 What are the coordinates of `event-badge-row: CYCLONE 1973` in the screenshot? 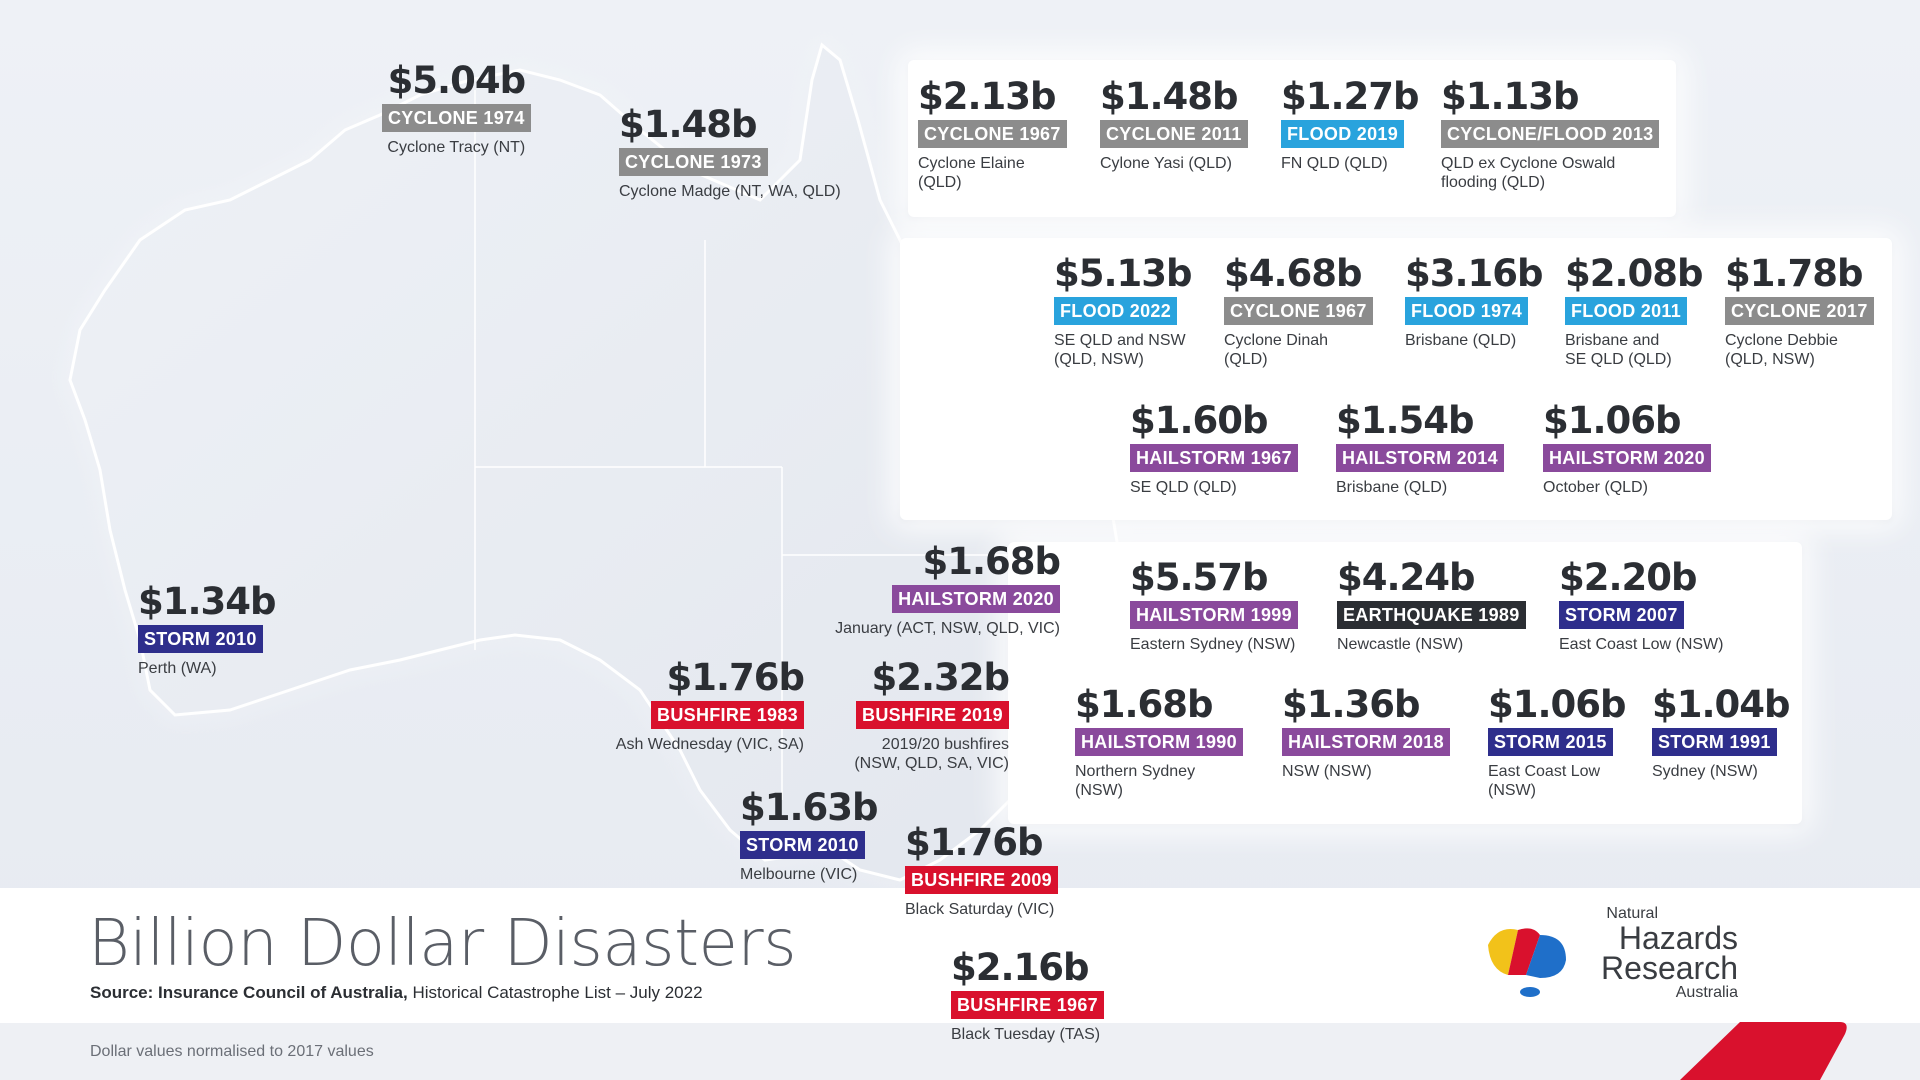 It's located at (730, 161).